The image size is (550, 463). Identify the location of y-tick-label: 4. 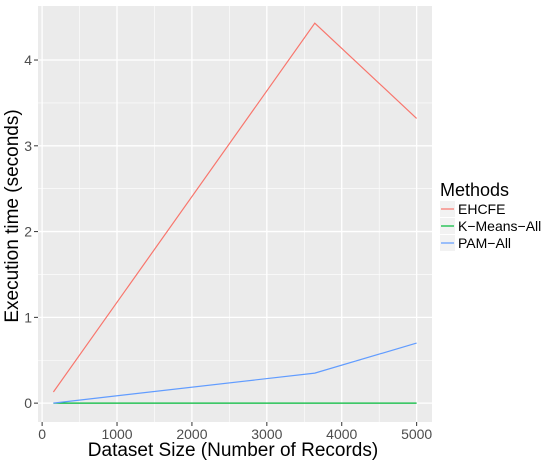
(28, 60).